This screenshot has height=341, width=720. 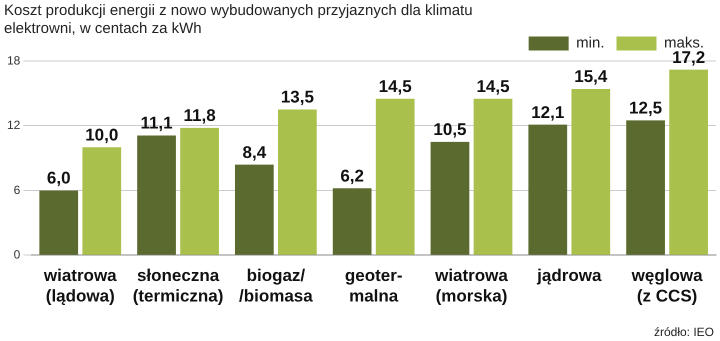 I want to click on y-tick-label: 18, so click(x=13, y=60).